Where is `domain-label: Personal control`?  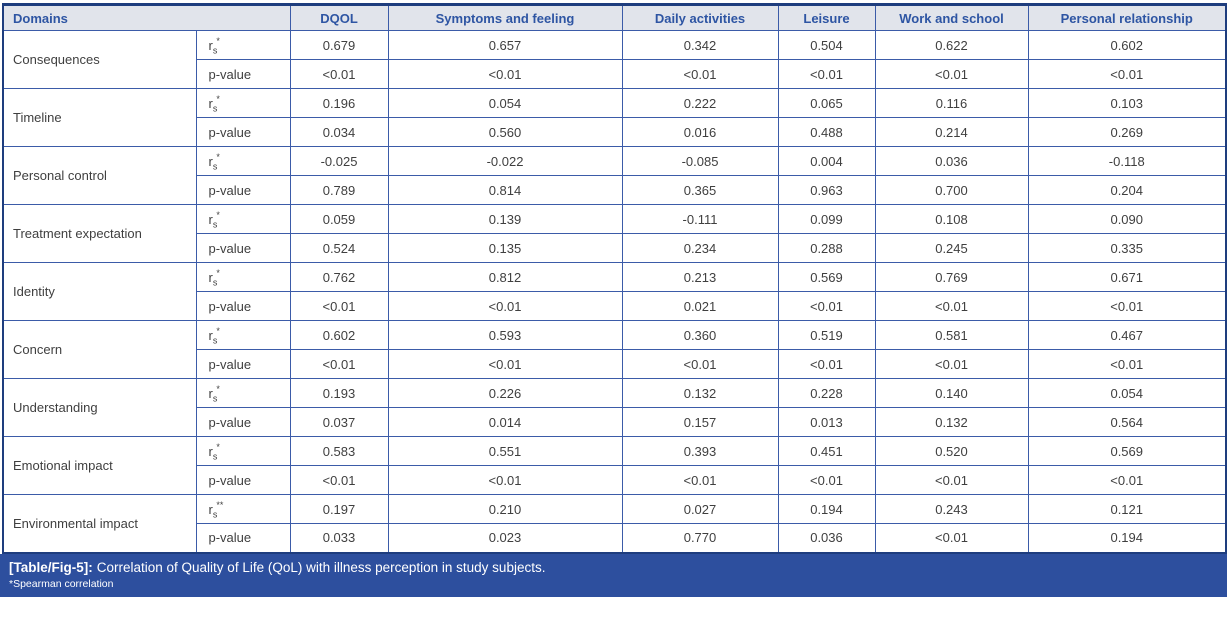
domain-label: Personal control is located at coordinates (99, 175).